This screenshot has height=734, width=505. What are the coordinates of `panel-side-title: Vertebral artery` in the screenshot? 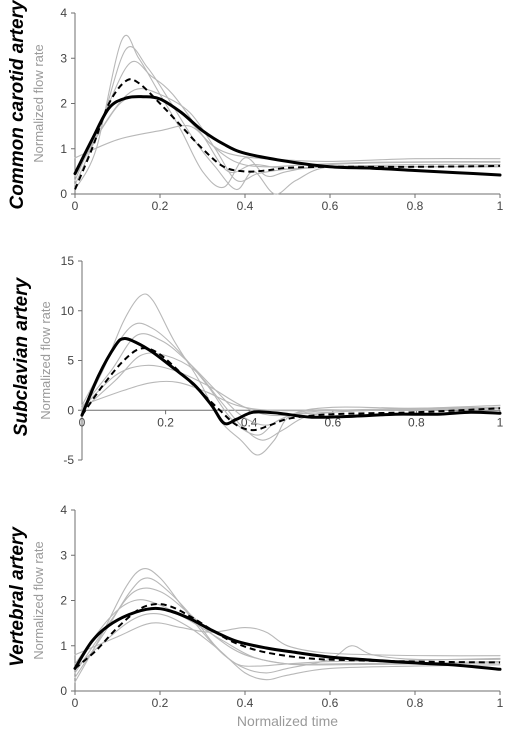 It's located at (17, 596).